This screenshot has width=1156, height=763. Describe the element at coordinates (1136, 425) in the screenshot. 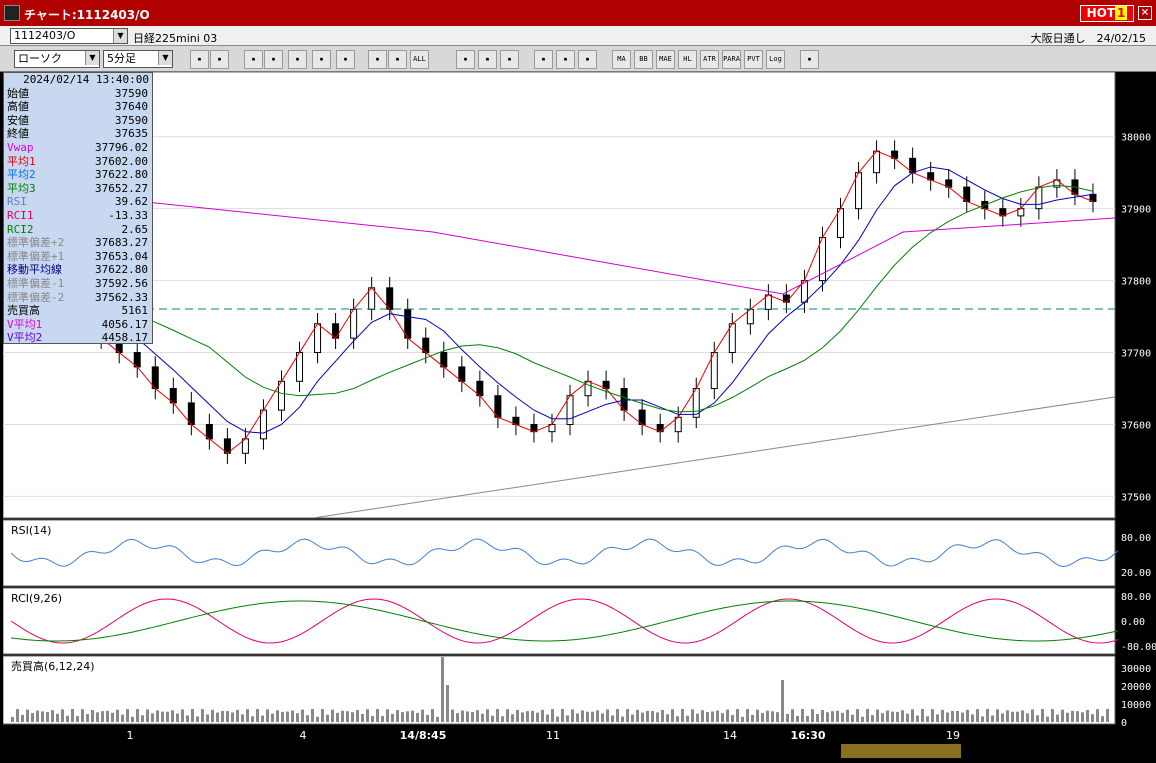

I see `price-tick-label: 37600` at that location.